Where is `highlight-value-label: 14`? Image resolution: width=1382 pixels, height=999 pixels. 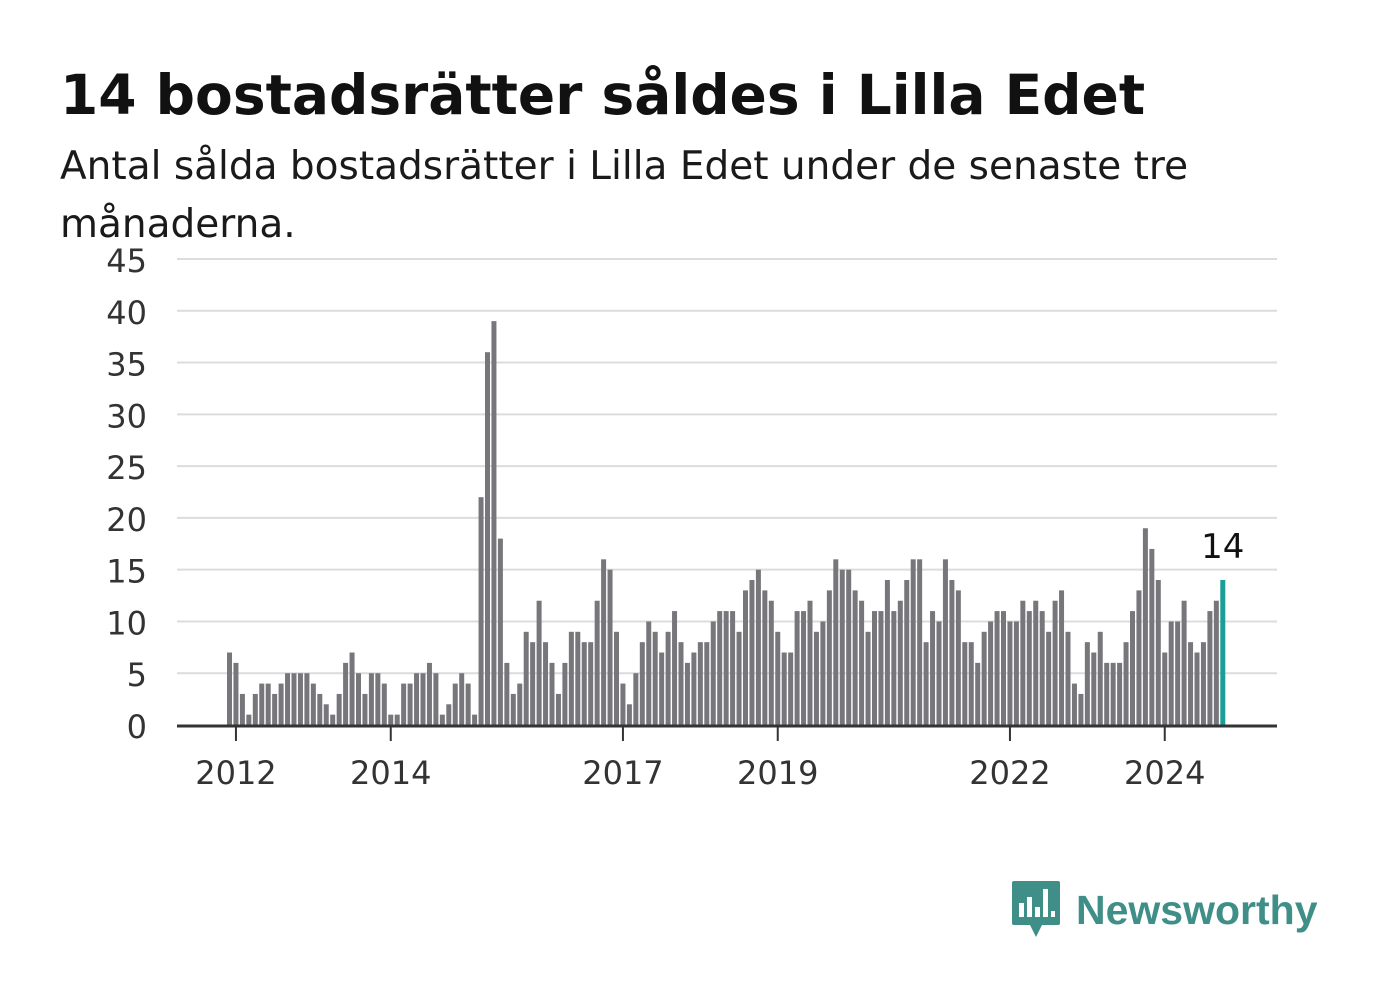 highlight-value-label: 14 is located at coordinates (1222, 547).